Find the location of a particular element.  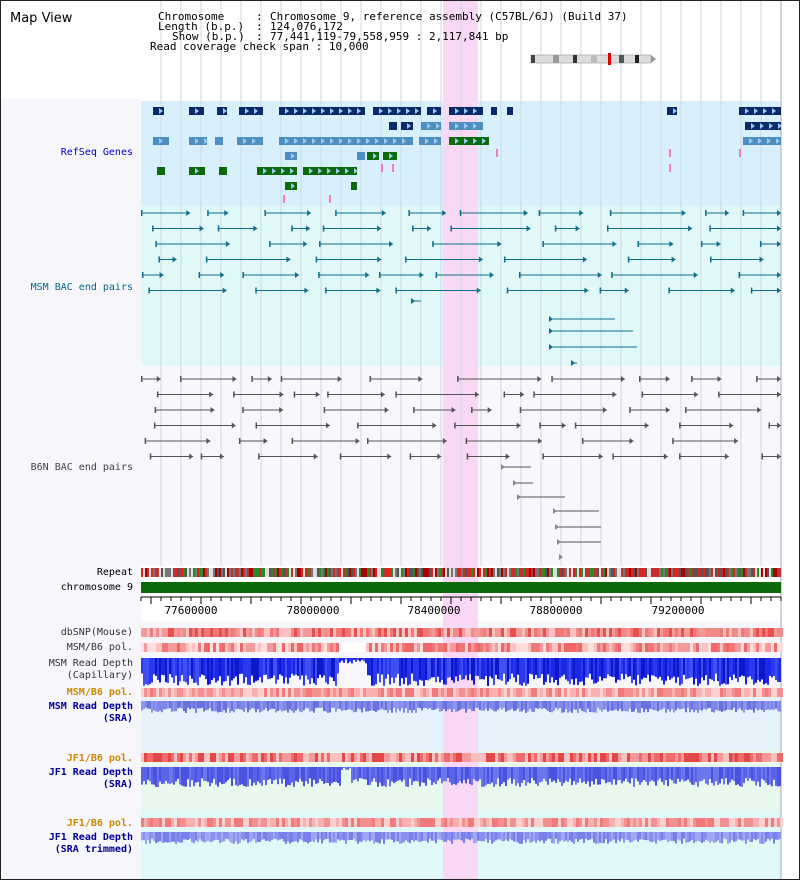

track-label-repeat: Repeat is located at coordinates (115, 573).